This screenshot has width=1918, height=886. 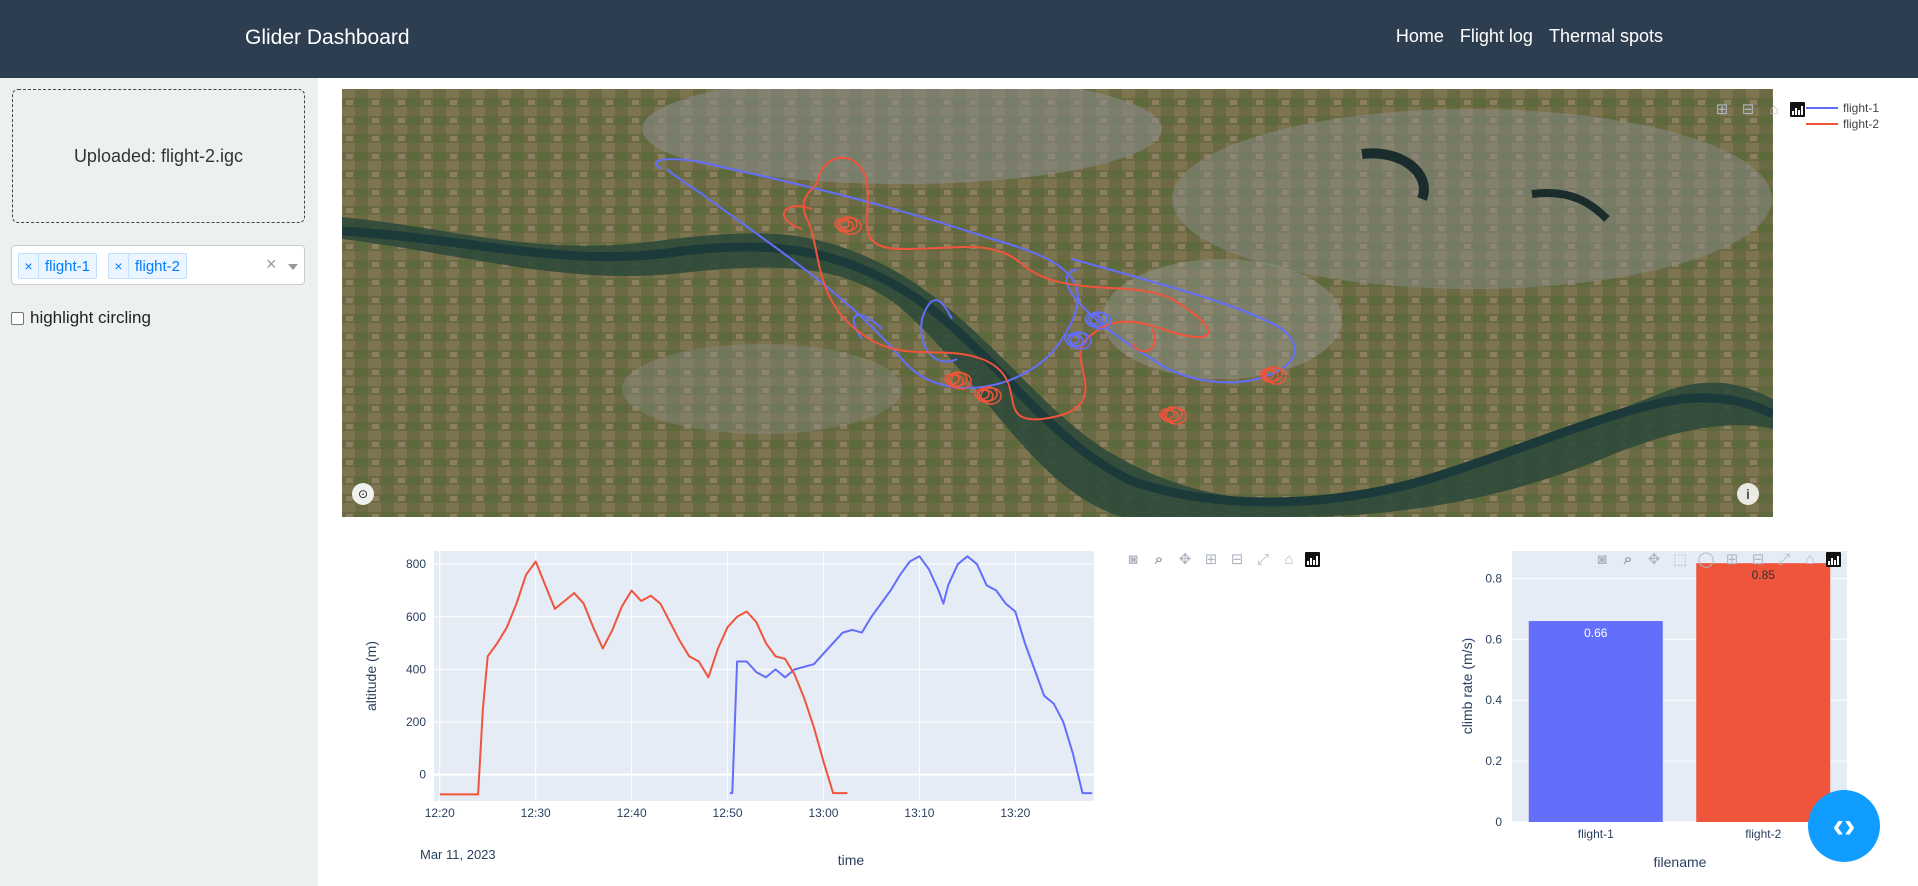 I want to click on brand-title: Glider Dashboard, so click(x=327, y=37).